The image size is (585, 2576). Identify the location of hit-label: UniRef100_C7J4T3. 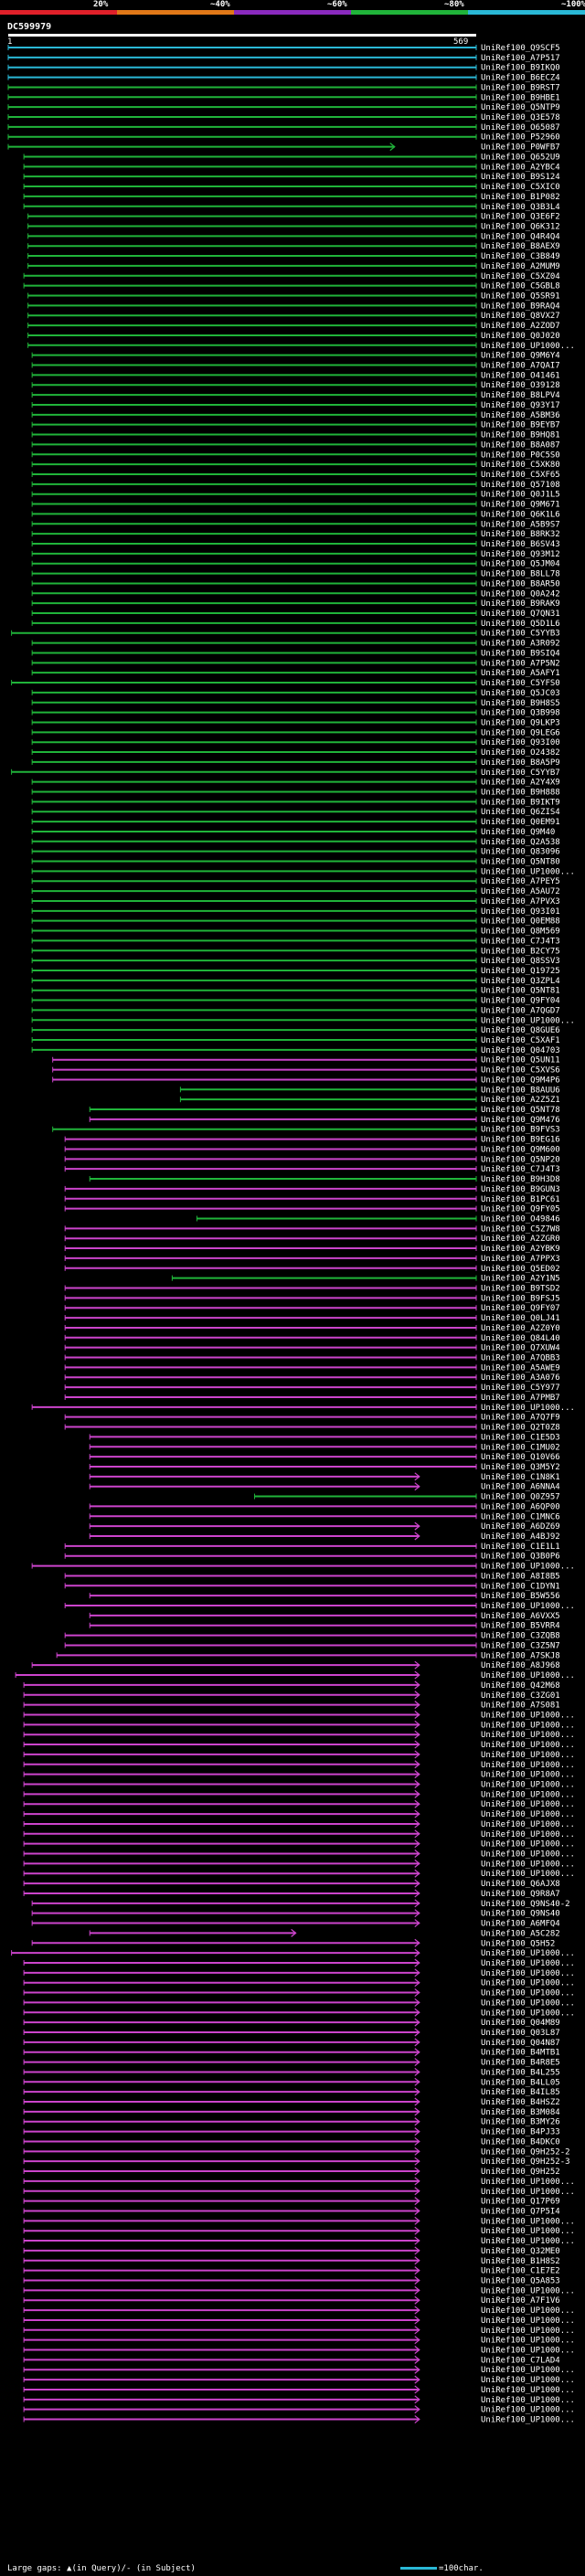
(520, 1169).